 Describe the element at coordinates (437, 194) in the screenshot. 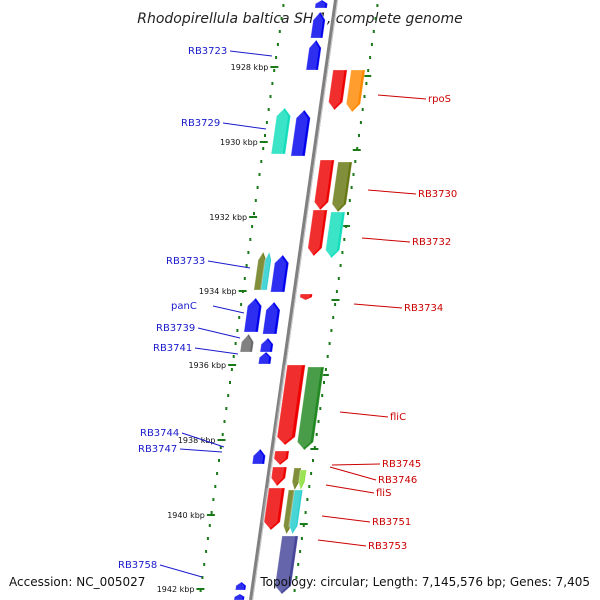

I see `gene-label-forward: RB3730` at that location.